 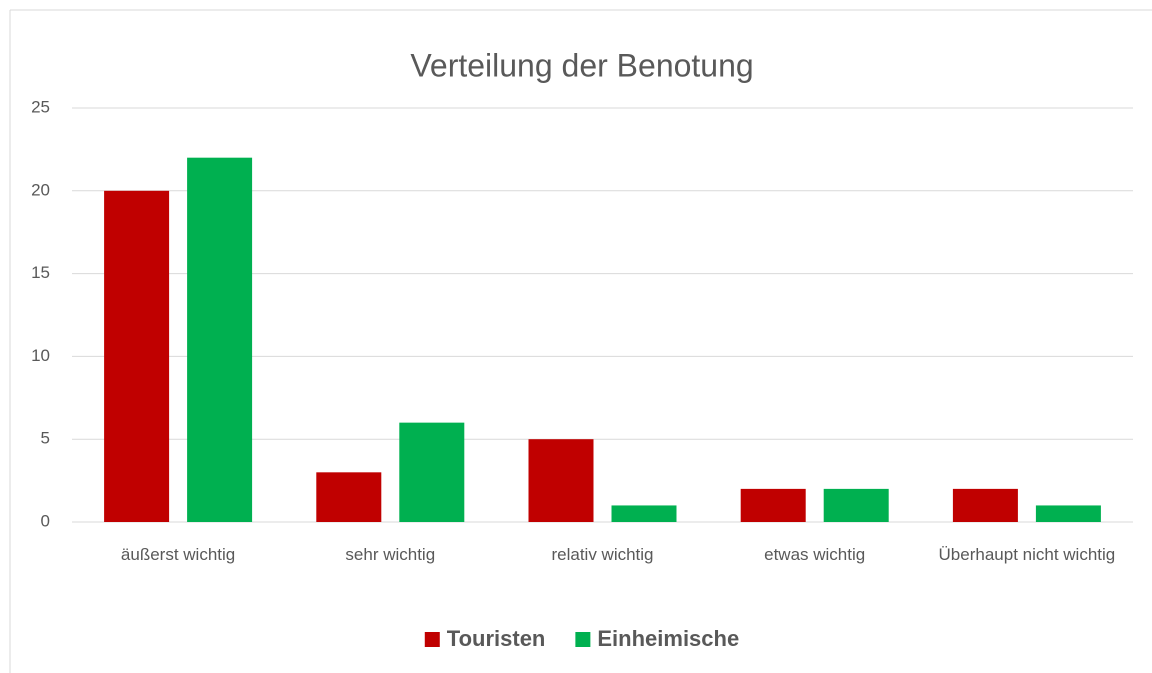 I want to click on chart-title: Verteilung der Benotung, so click(x=581, y=65).